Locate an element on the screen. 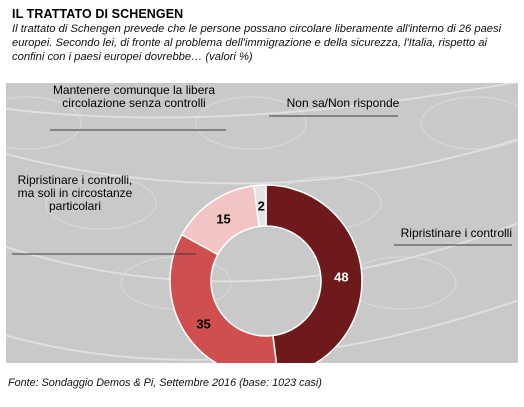 This screenshot has height=407, width=524. slice-category-label: Ripristinare i controlli is located at coordinates (456, 233).